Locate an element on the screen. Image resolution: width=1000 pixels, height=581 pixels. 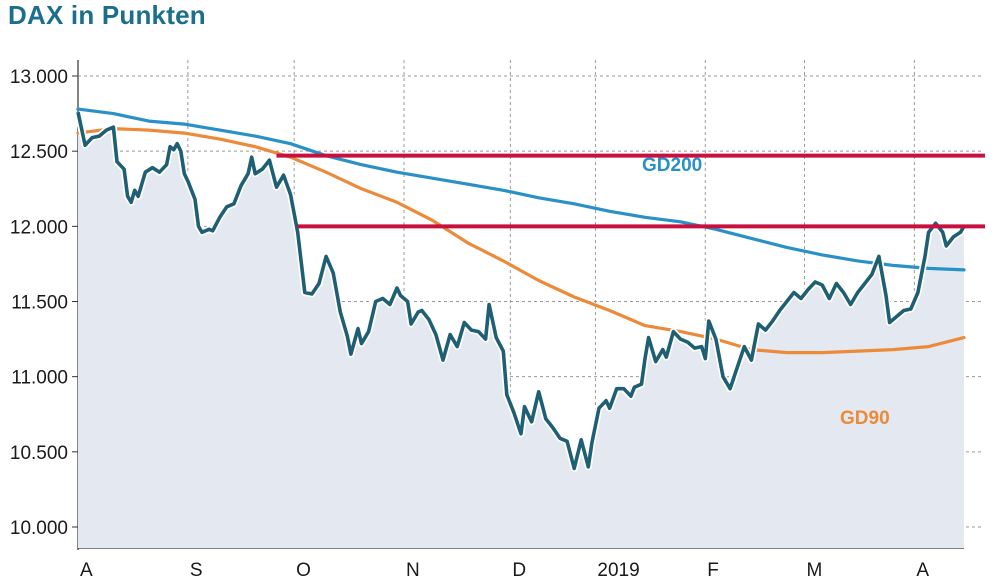
y-tick-label: 12.500 is located at coordinates (39, 152).